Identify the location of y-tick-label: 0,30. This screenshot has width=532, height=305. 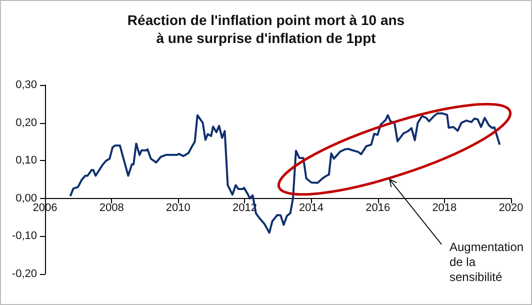
(26, 85).